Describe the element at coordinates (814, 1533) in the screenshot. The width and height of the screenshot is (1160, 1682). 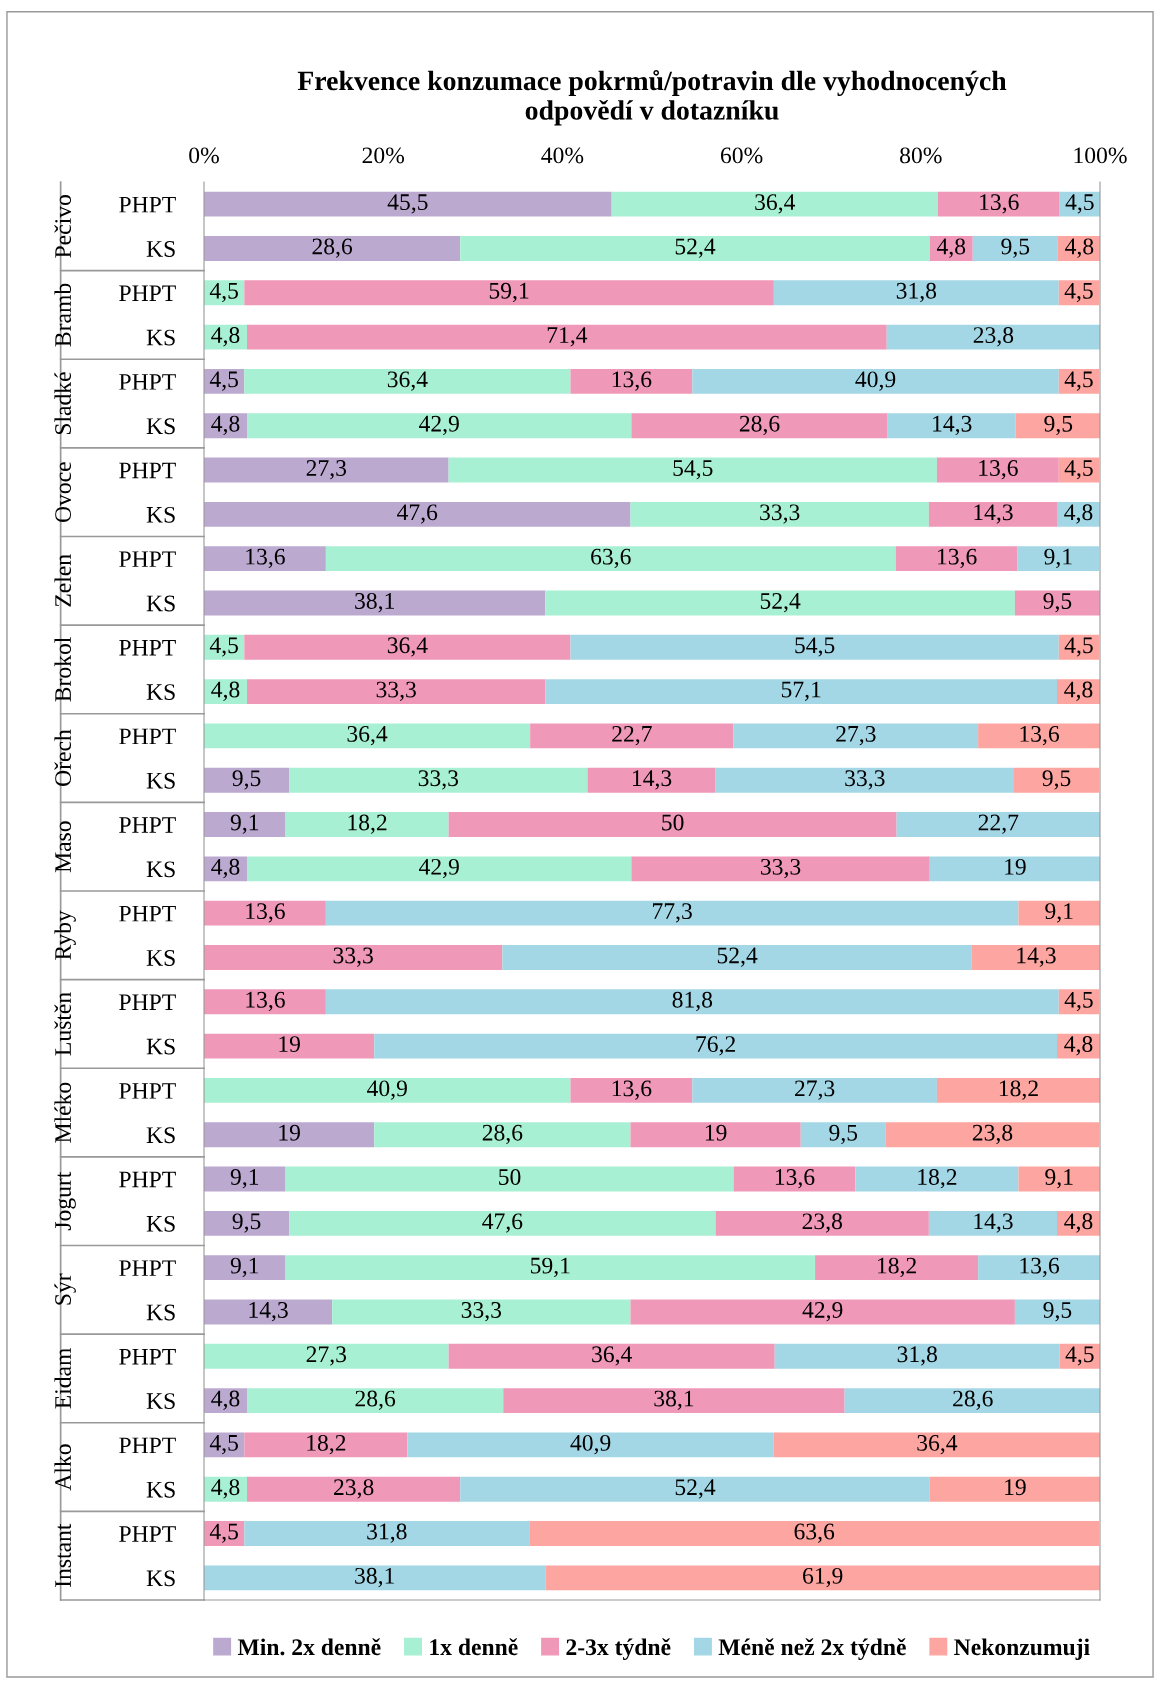
I see `data-label: 63,6` at that location.